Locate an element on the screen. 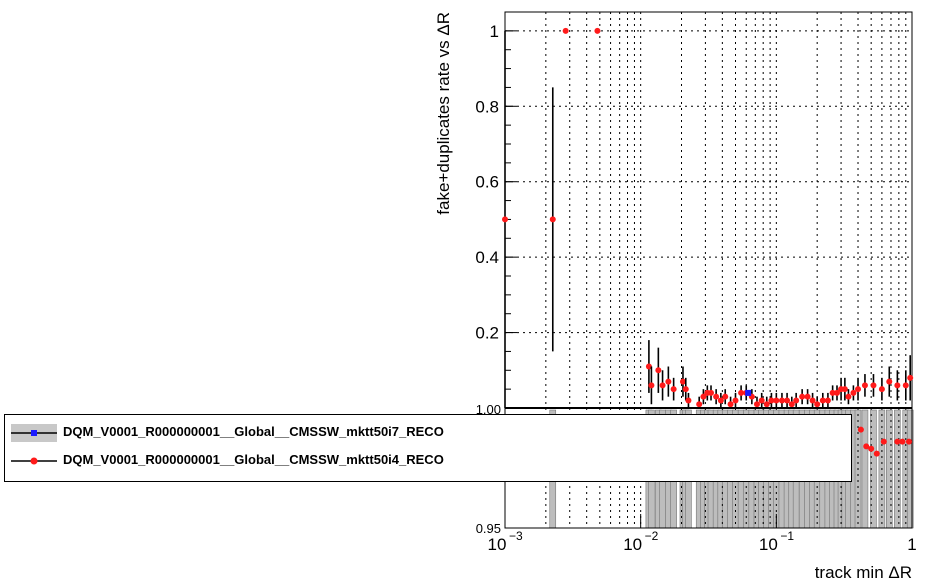 The image size is (925, 584). y-tick-label: 0.6 is located at coordinates (487, 182).